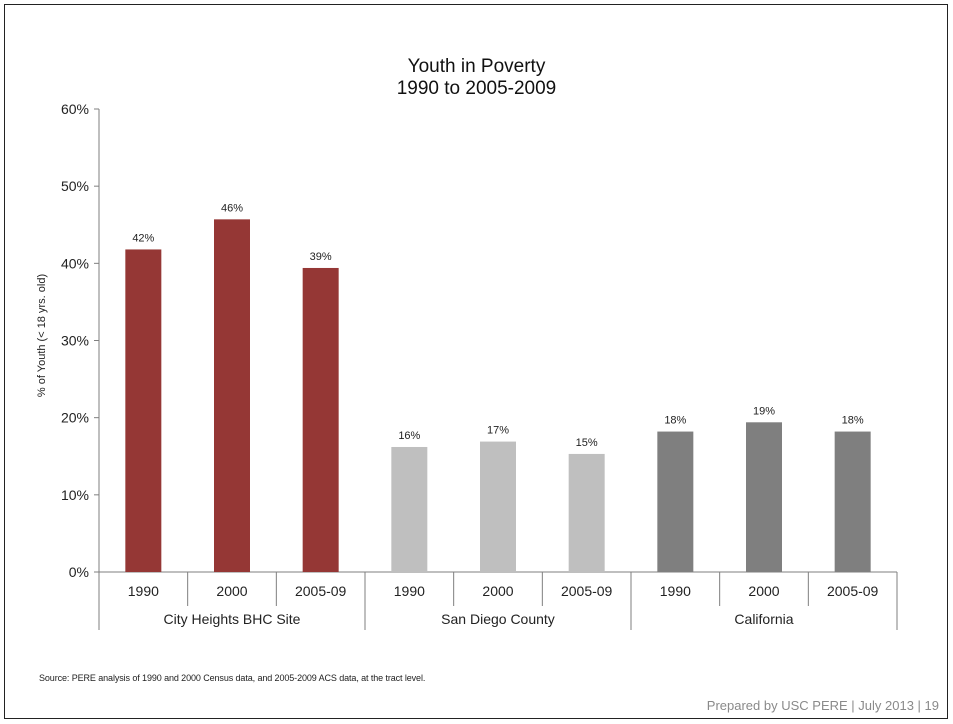  I want to click on data-label: 15%, so click(587, 443).